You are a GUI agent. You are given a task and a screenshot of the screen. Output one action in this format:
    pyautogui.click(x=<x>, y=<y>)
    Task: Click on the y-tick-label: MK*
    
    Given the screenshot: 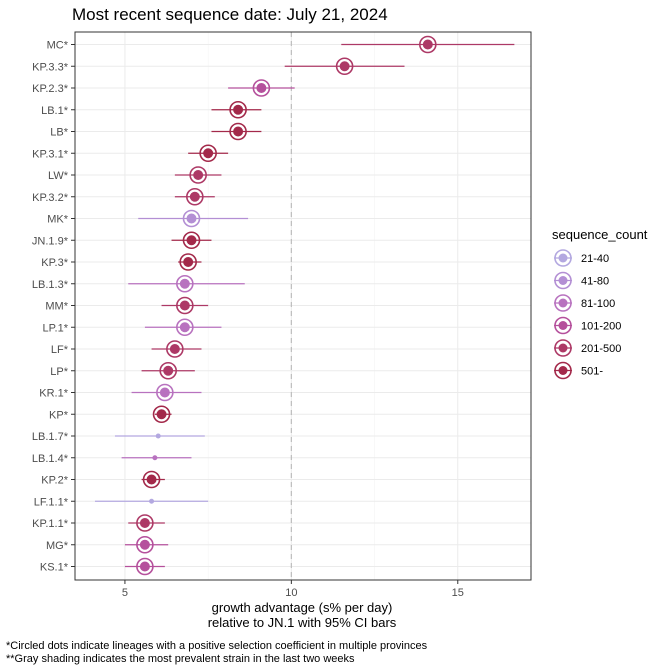 What is the action you would take?
    pyautogui.click(x=58, y=220)
    